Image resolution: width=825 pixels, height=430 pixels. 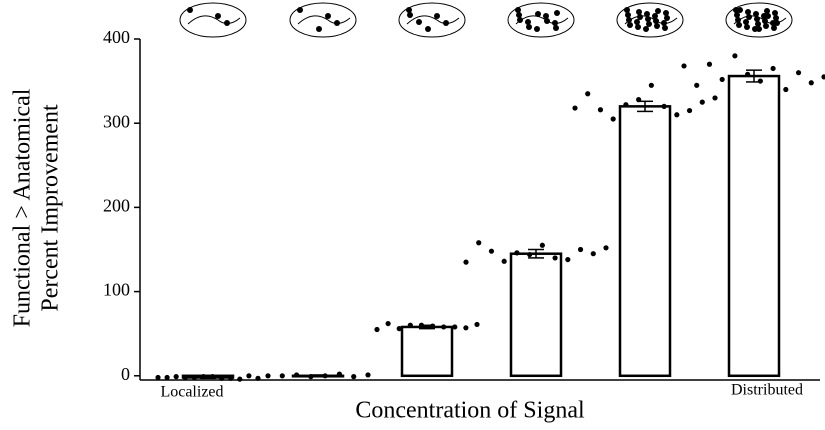 I want to click on annotation: Distributed, so click(x=767, y=390).